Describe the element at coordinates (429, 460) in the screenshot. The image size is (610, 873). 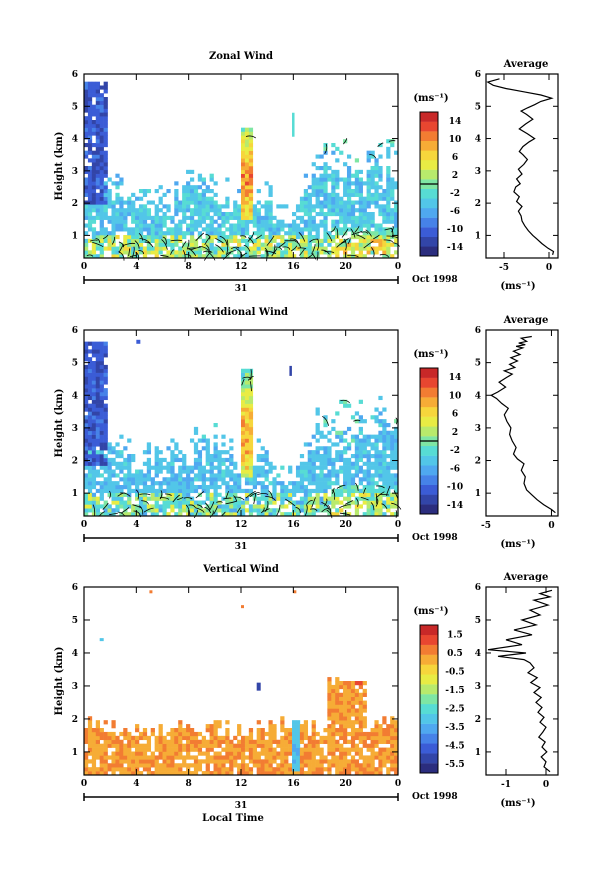
I see `colorbar-swatch` at that location.